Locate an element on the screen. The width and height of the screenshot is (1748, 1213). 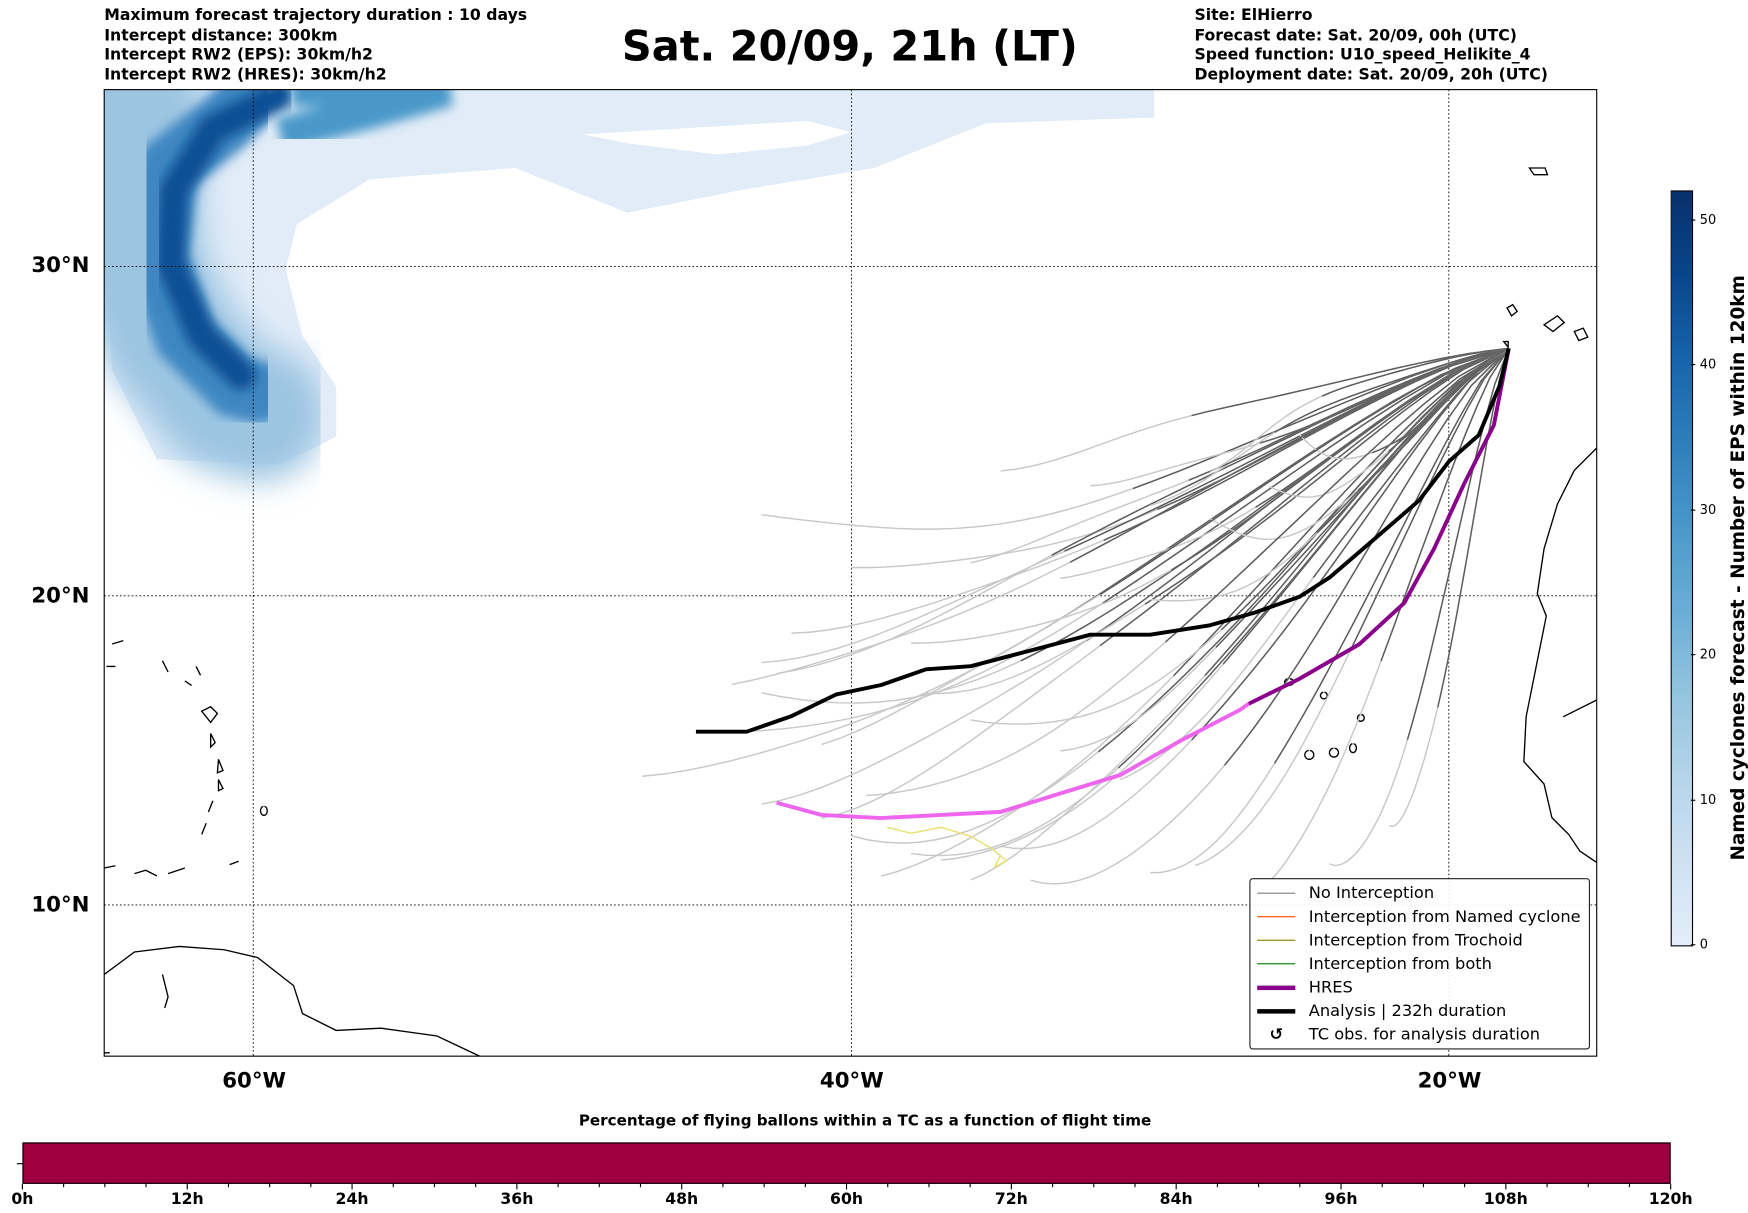
header-intercept-hres: Intercept RW2 (HRES): 30km/h2 is located at coordinates (245, 74).